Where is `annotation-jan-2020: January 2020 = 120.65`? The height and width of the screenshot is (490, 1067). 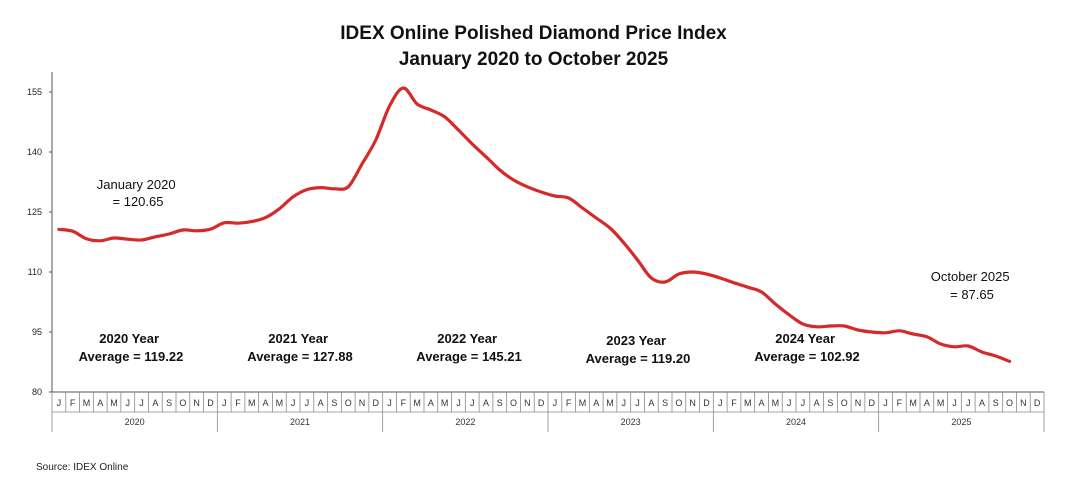
annotation-jan-2020: January 2020 = 120.65 is located at coordinates (138, 193).